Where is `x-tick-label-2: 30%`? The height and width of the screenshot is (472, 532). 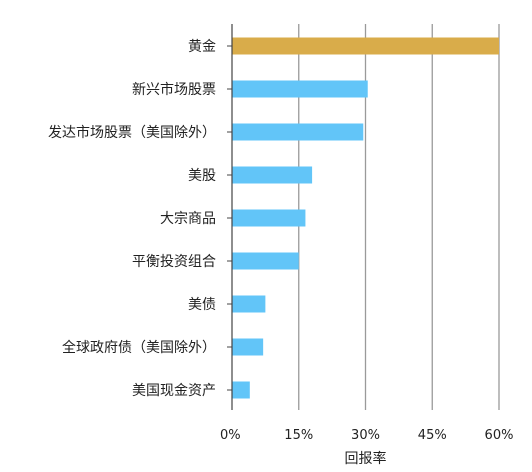 x-tick-label-2: 30% is located at coordinates (365, 435).